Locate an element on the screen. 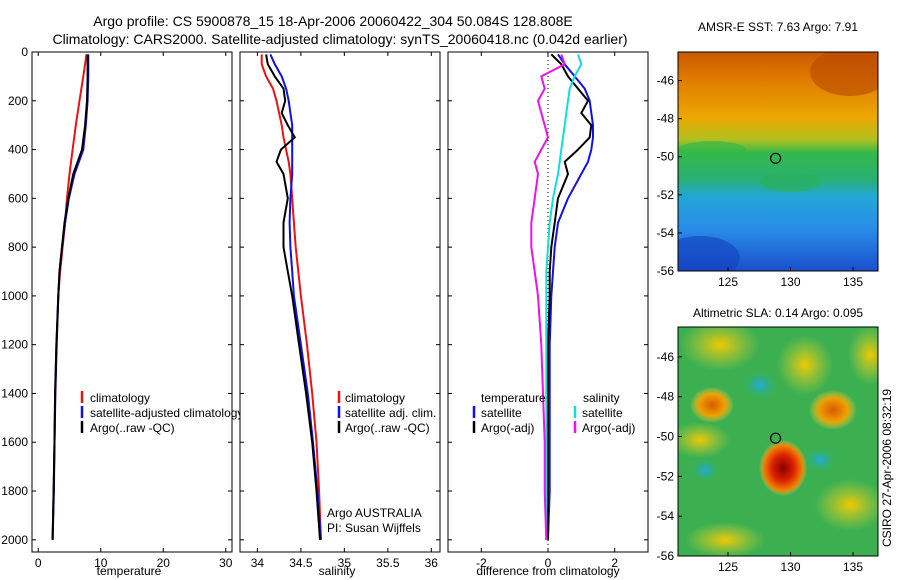  legend-label-sal-argo: Argo(-adj) is located at coordinates (608, 428).